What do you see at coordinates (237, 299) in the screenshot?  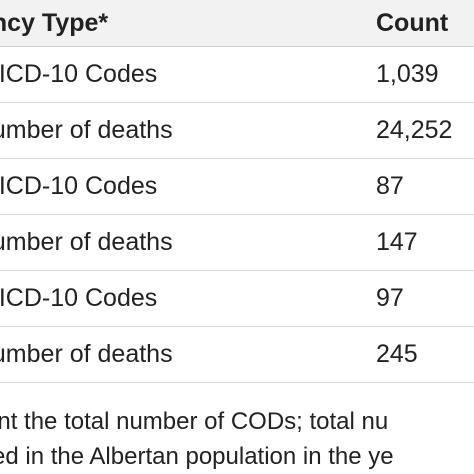 I see `table-row: e ICD-10 Codes 97` at bounding box center [237, 299].